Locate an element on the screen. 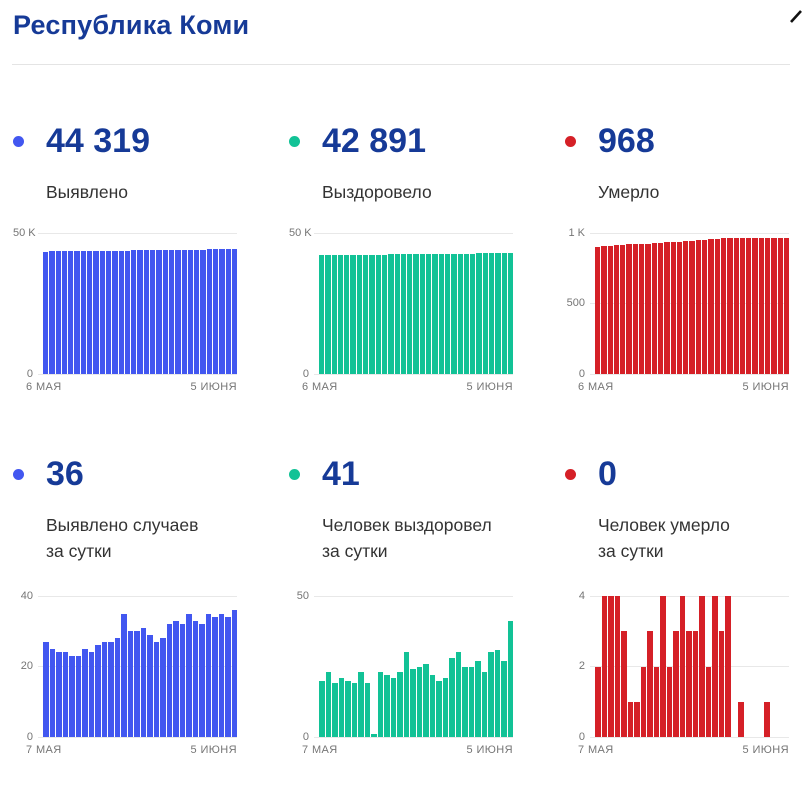 The image size is (802, 798). bar-chart: 4 2 0 7 МАЯ 5 ИЮНЯ is located at coordinates (677, 673).